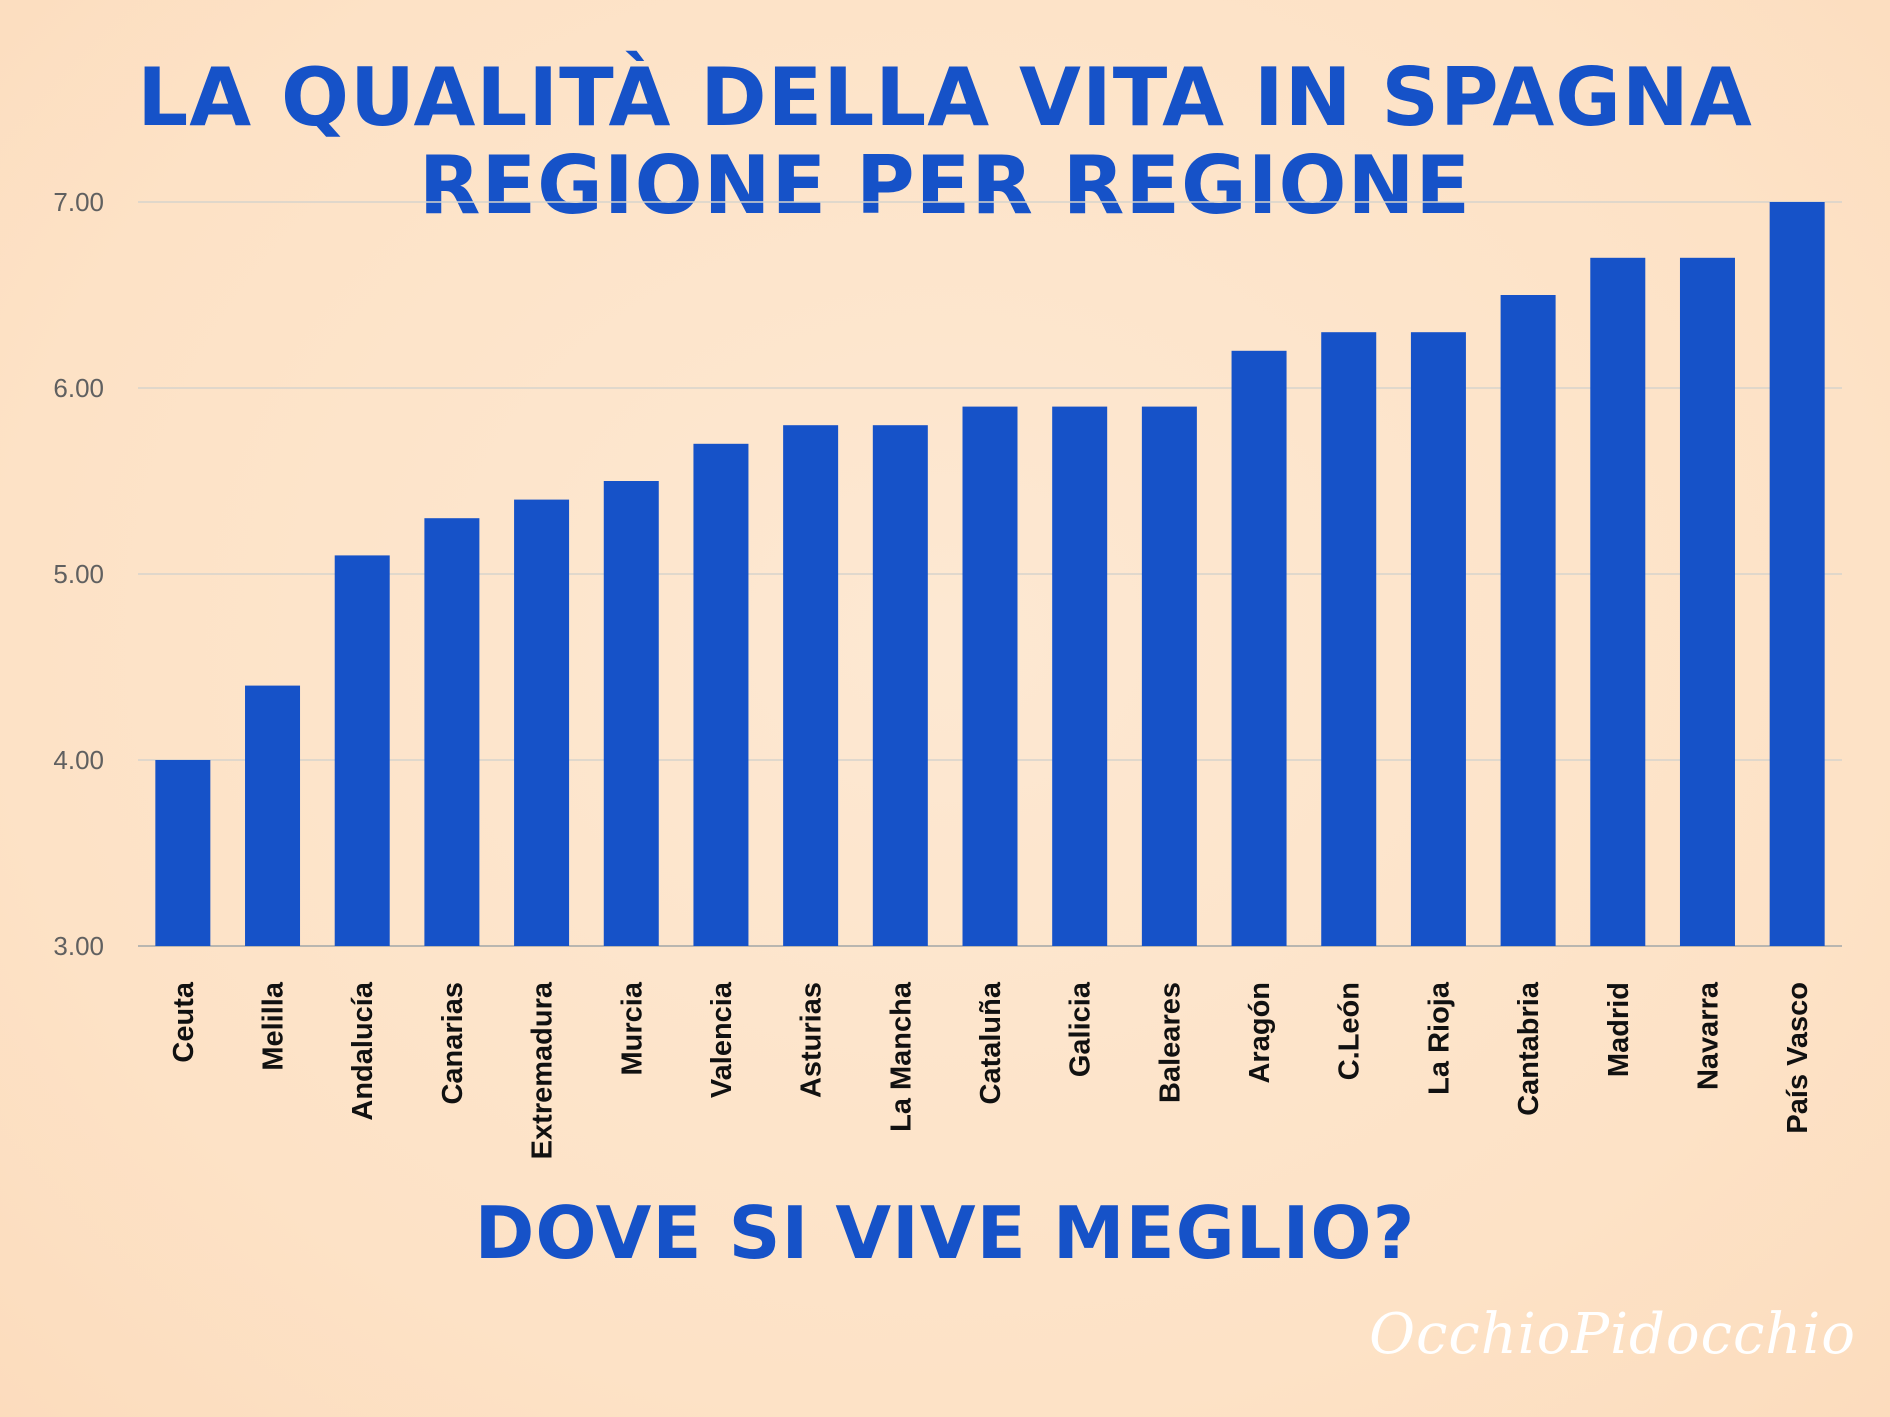 Image resolution: width=1890 pixels, height=1417 pixels. What do you see at coordinates (1170, 1042) in the screenshot?
I see `x-tick-label: Baleares` at bounding box center [1170, 1042].